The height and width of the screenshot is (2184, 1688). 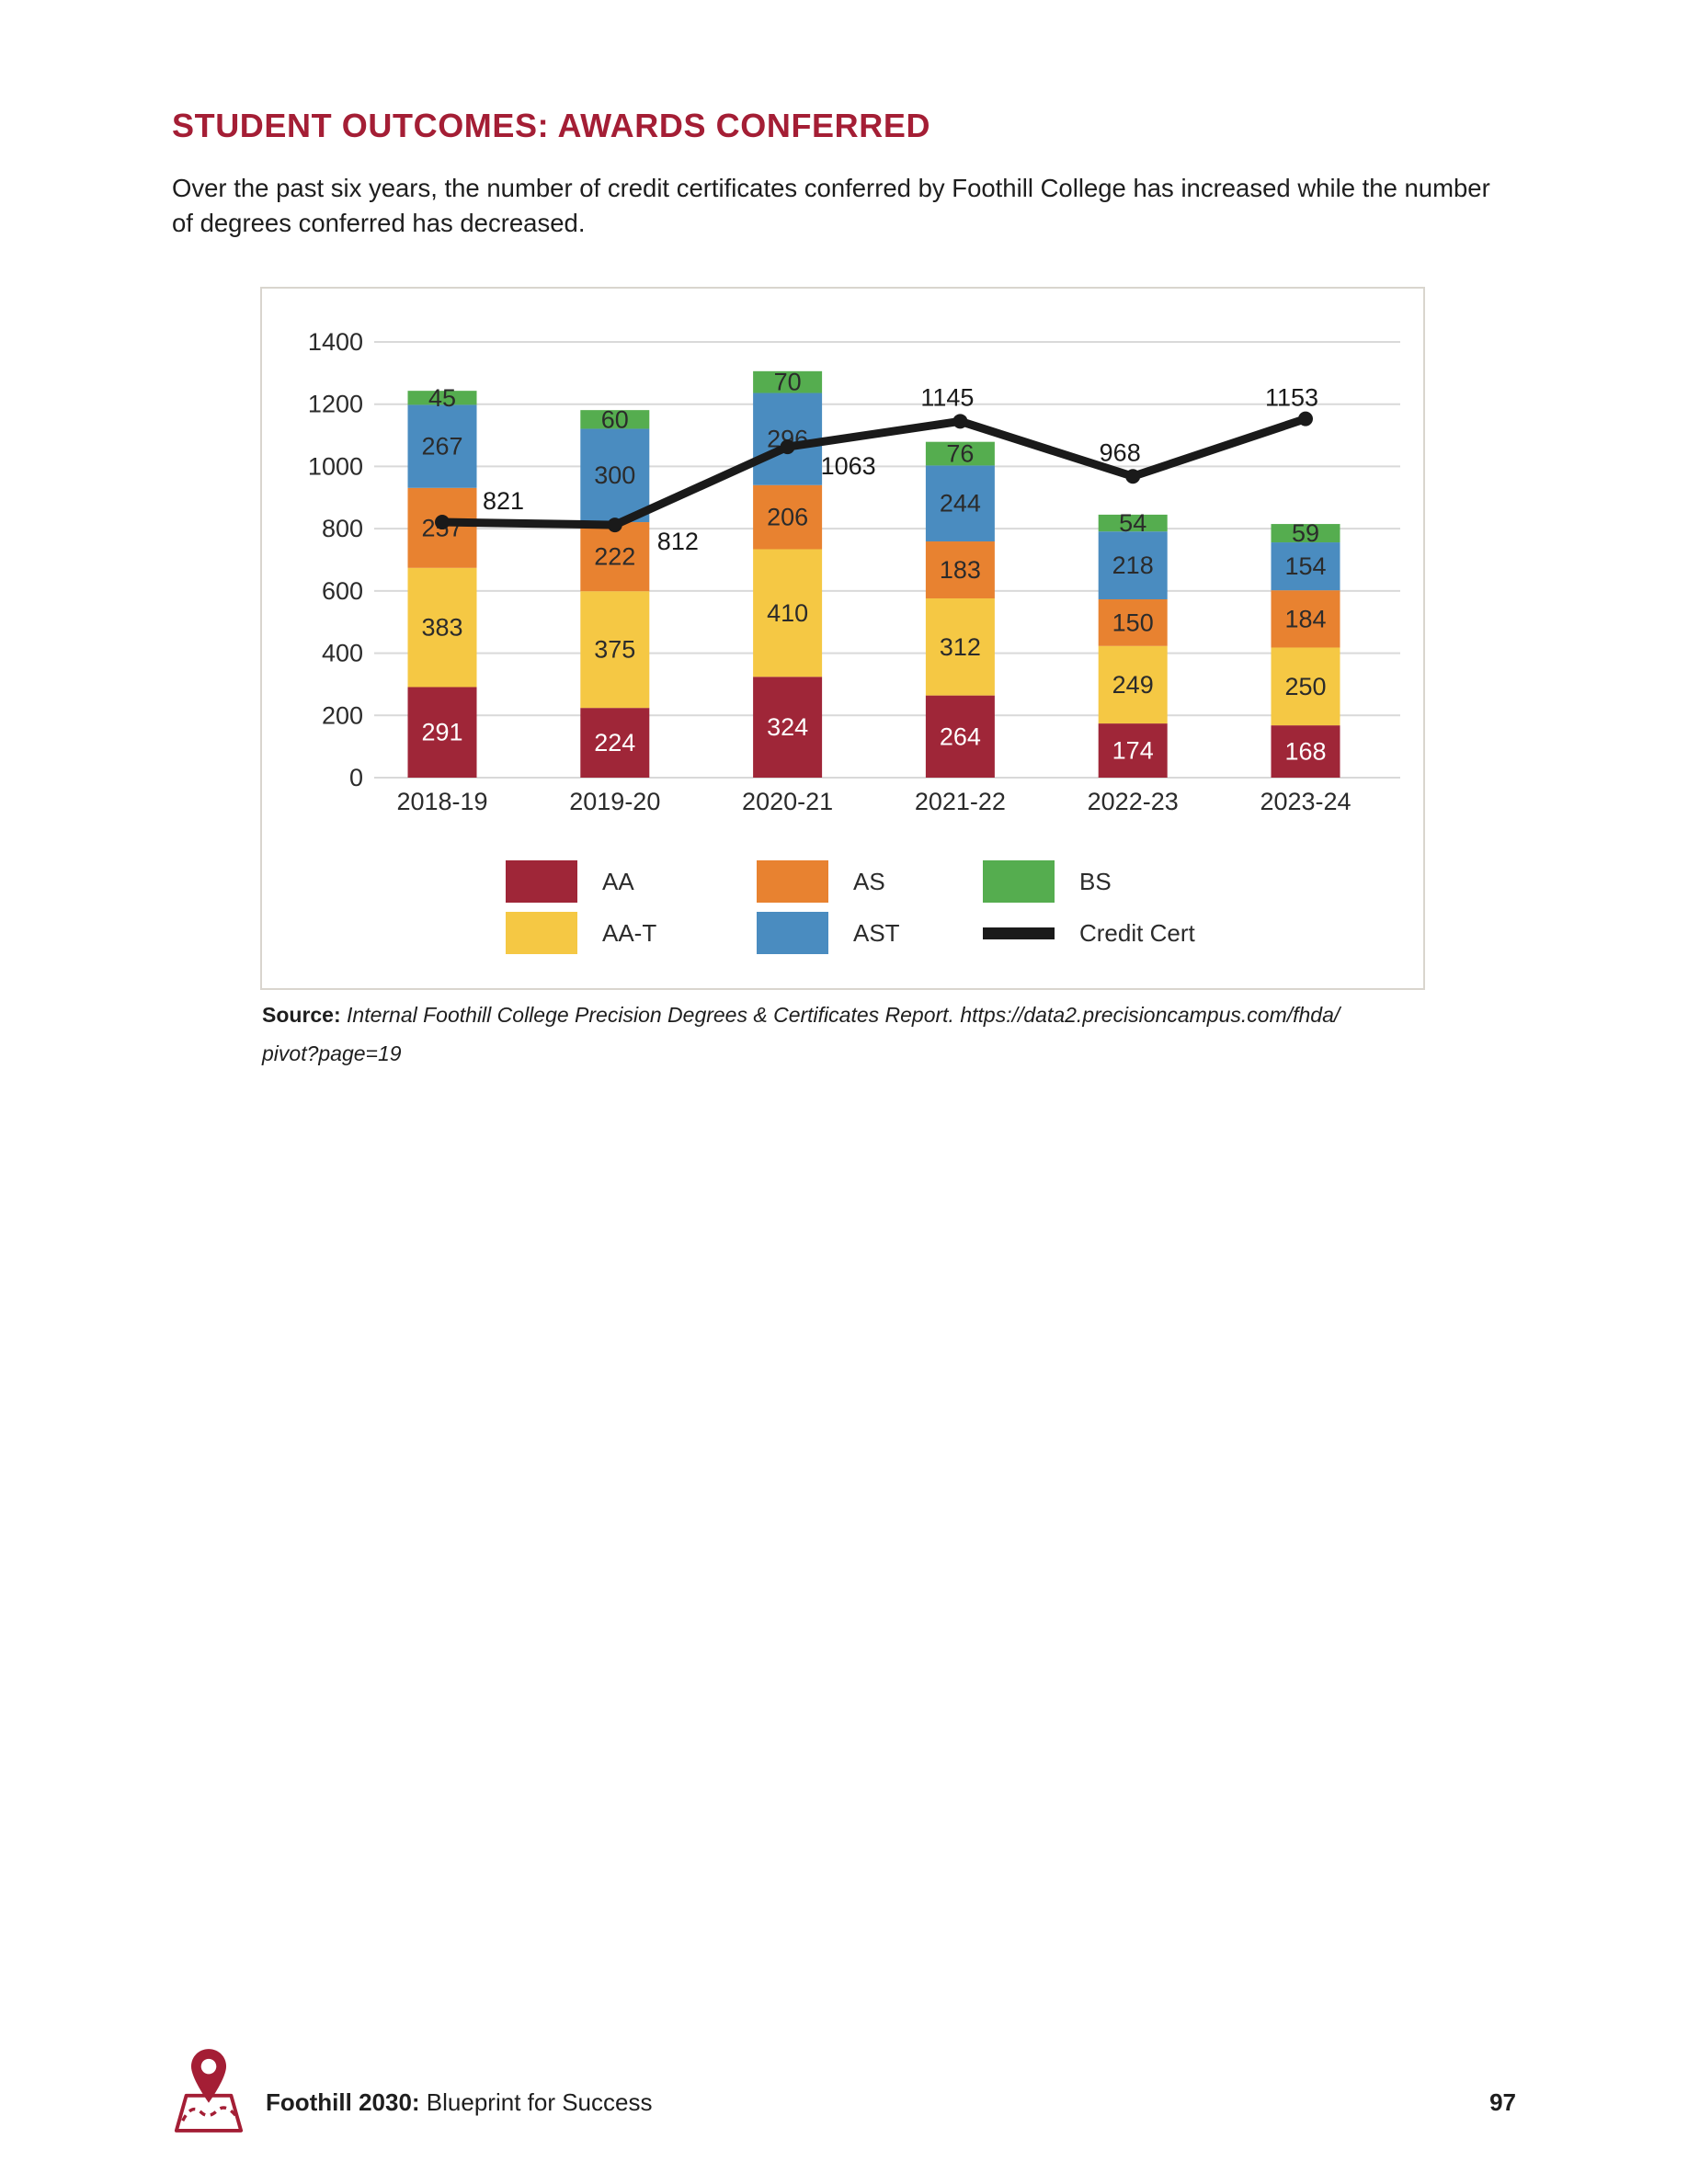 I want to click on bar-segment-label: 312, so click(x=961, y=647).